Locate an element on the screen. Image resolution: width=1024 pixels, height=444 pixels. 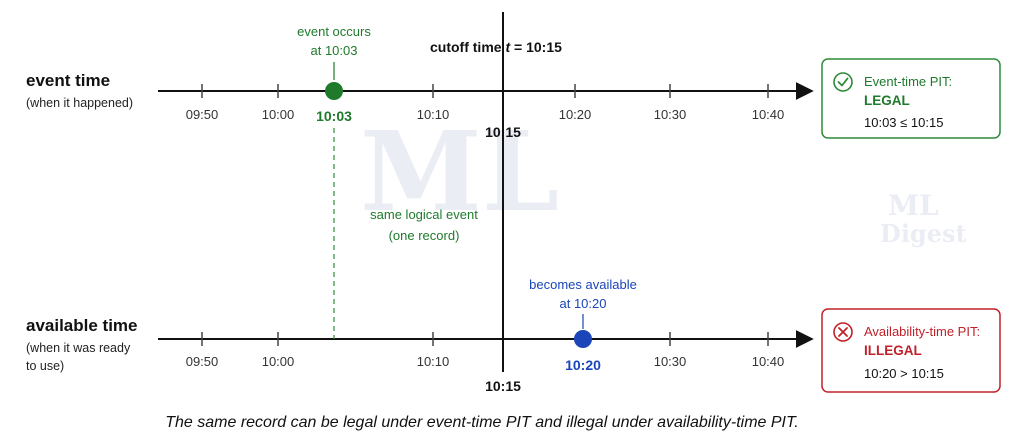
event-box-frame is located at coordinates (911, 98).